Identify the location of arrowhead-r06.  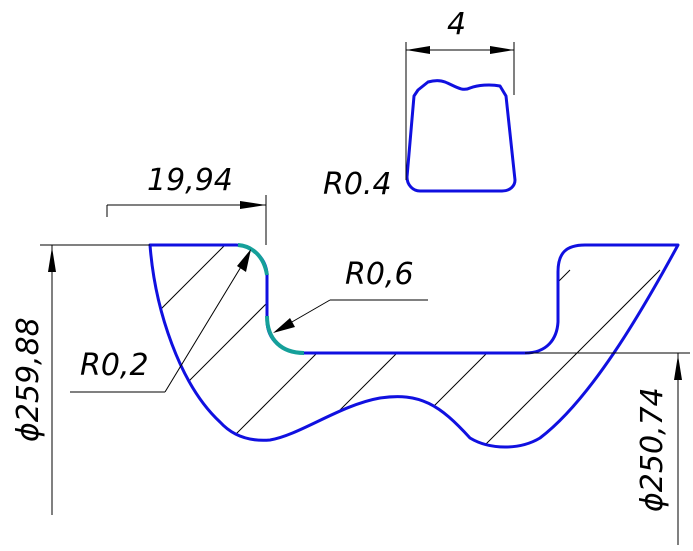
(284, 325).